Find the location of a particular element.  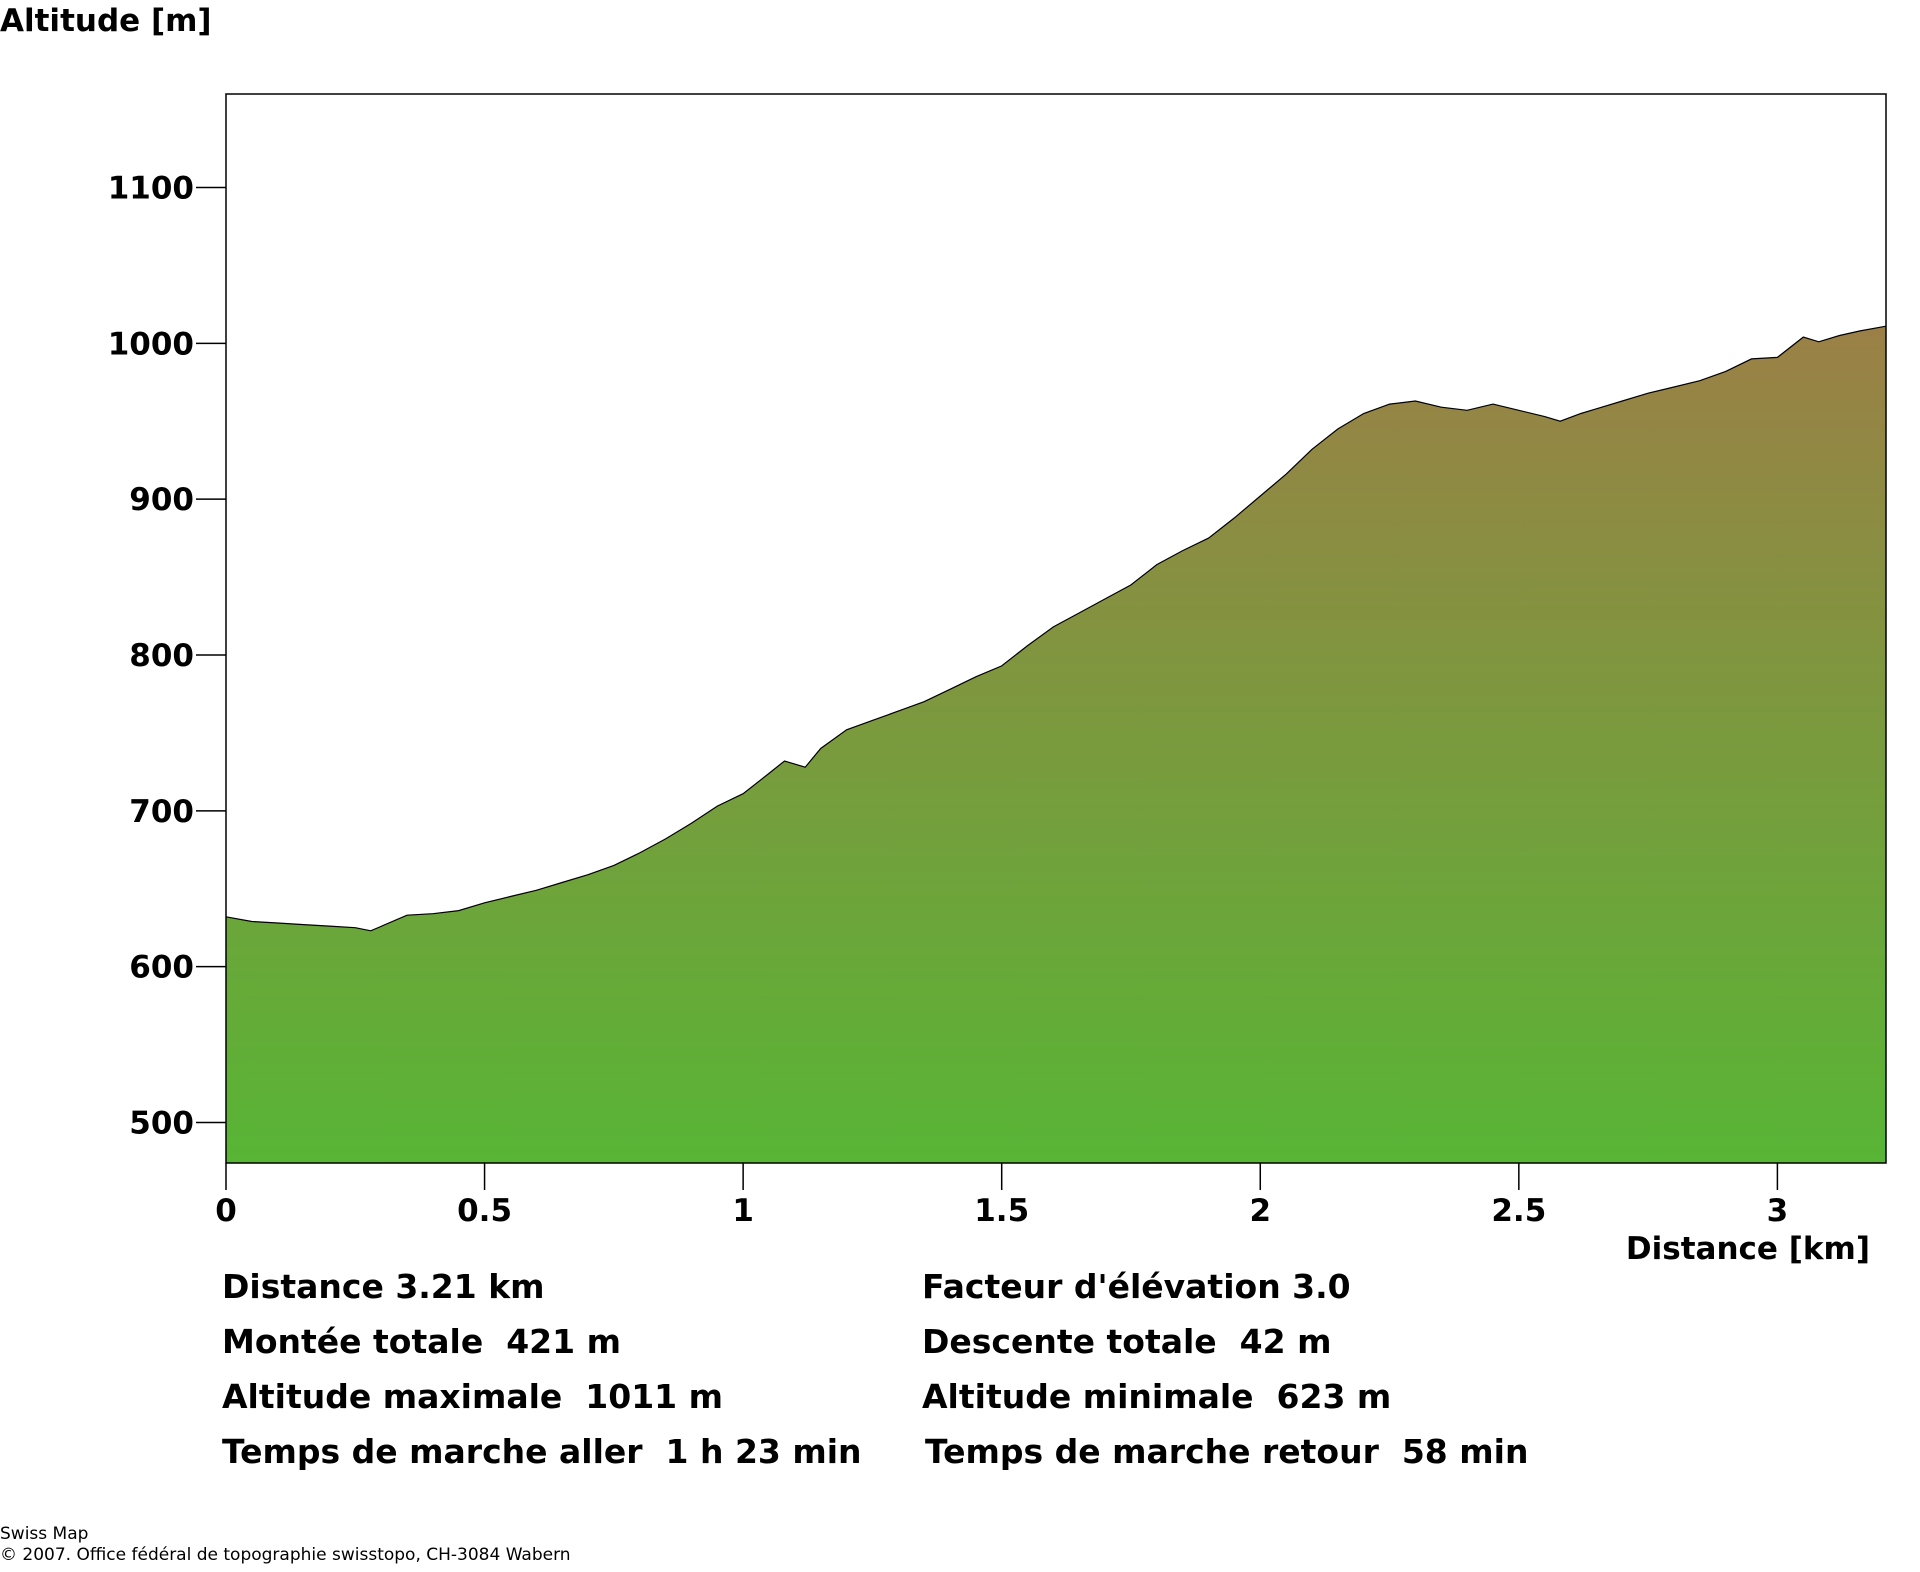

footer-brand: Swiss Map is located at coordinates (44, 1534).